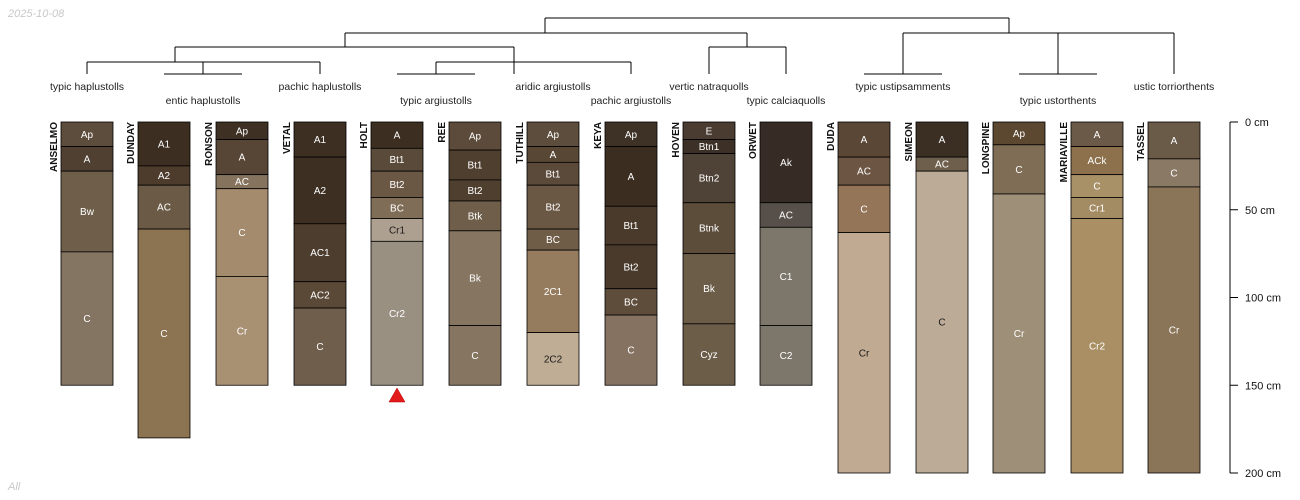 This screenshot has width=1300, height=500. What do you see at coordinates (553, 359) in the screenshot?
I see `horizon-2c2` at bounding box center [553, 359].